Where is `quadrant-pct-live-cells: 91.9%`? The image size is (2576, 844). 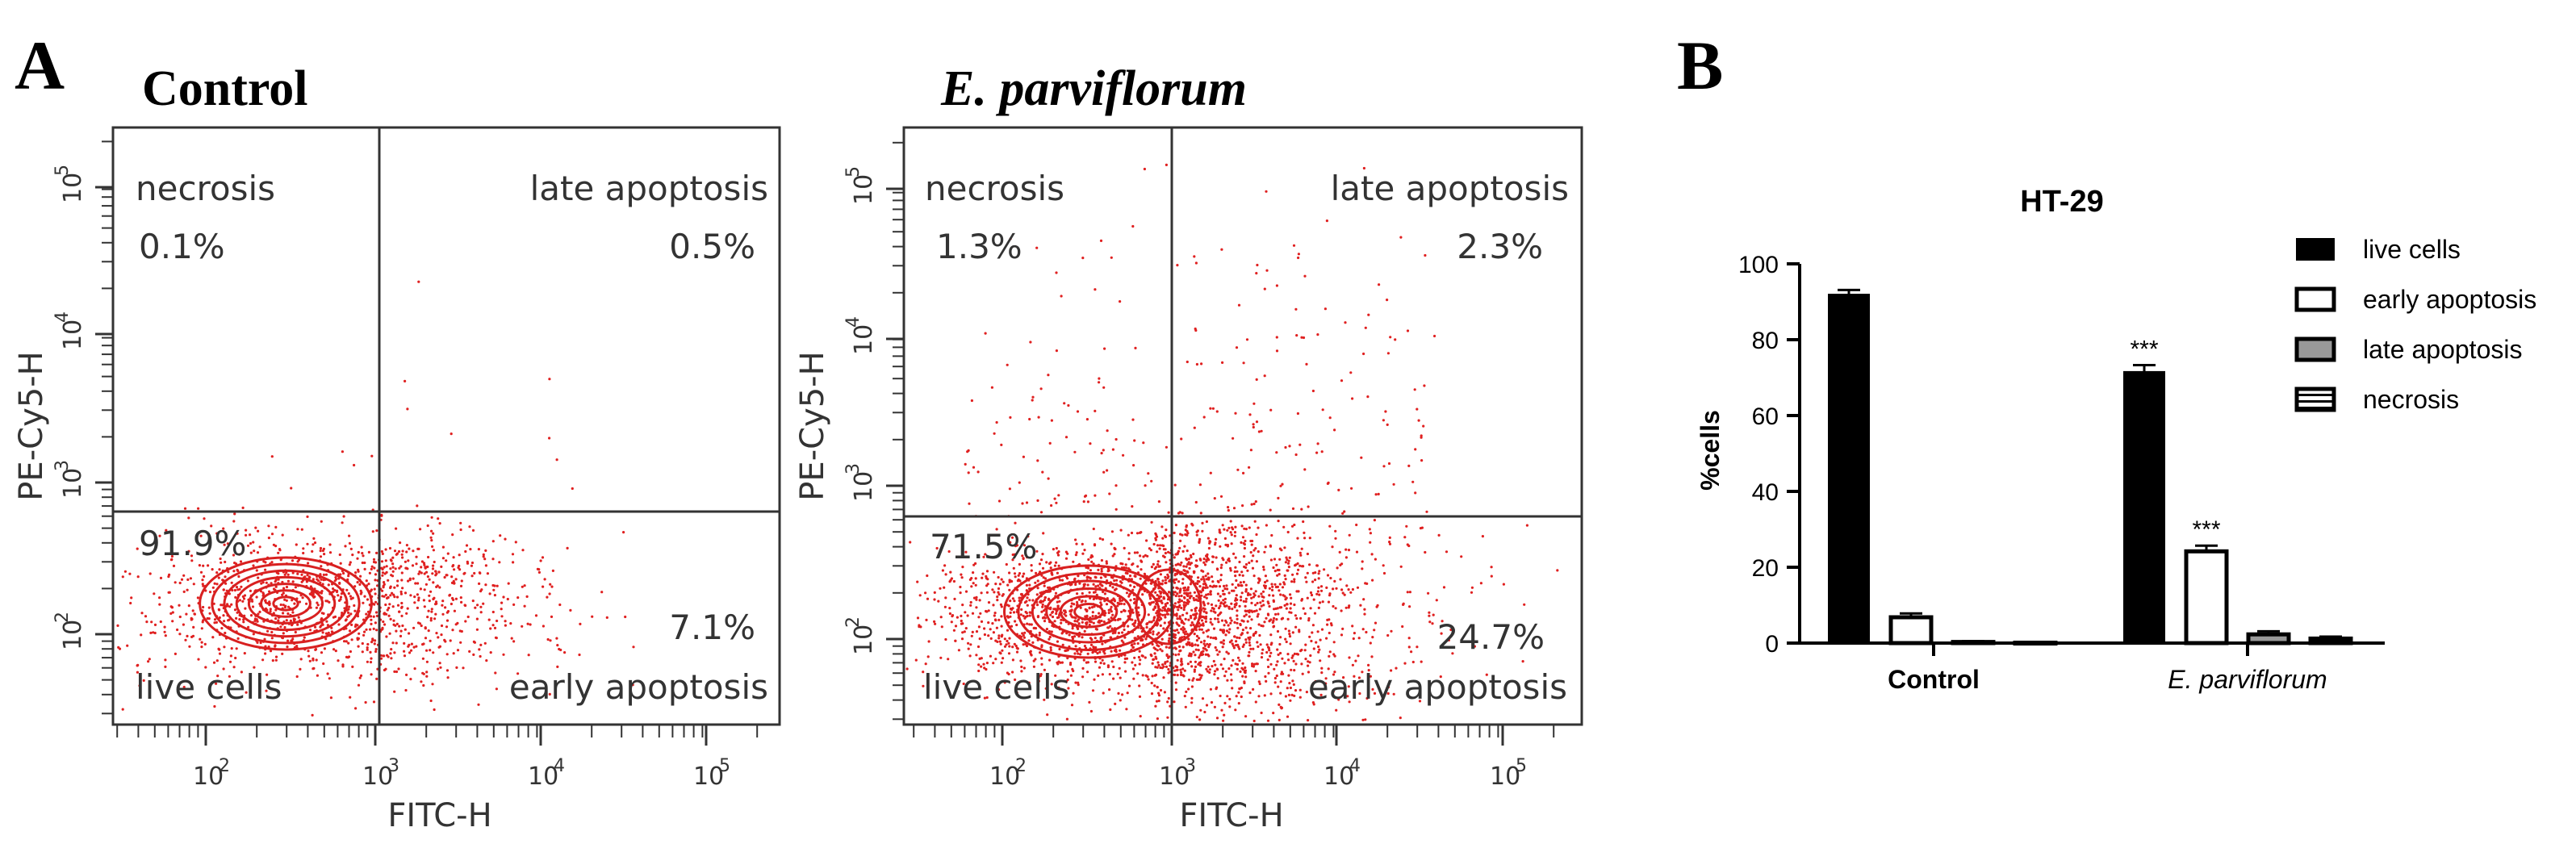
quadrant-pct-live-cells: 91.9% is located at coordinates (192, 544).